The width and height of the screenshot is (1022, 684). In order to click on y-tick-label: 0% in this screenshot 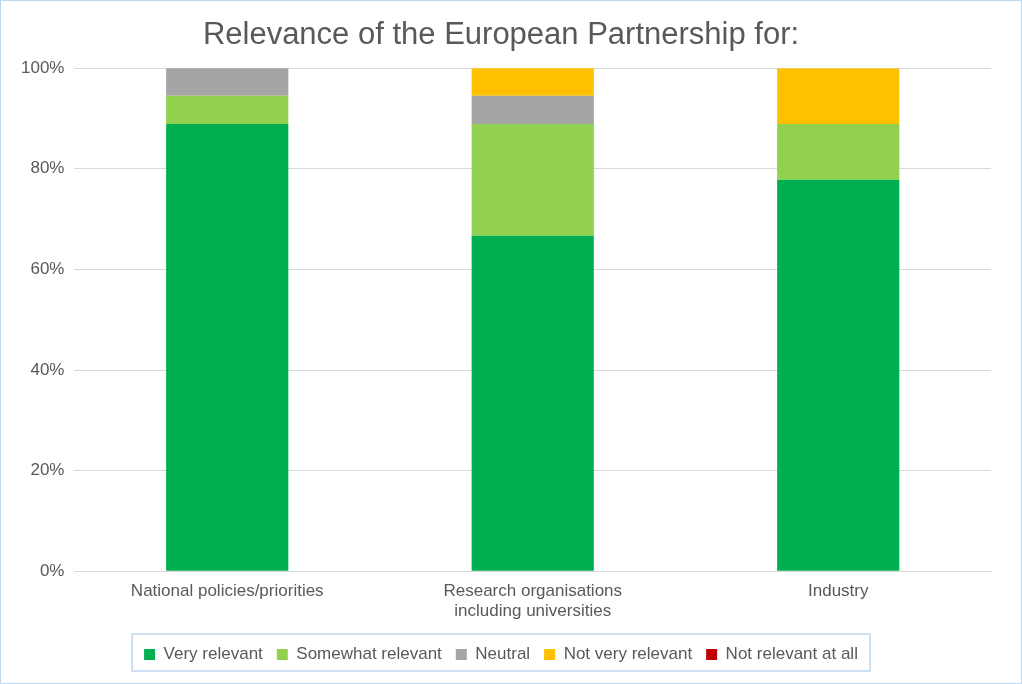, I will do `click(52, 570)`.